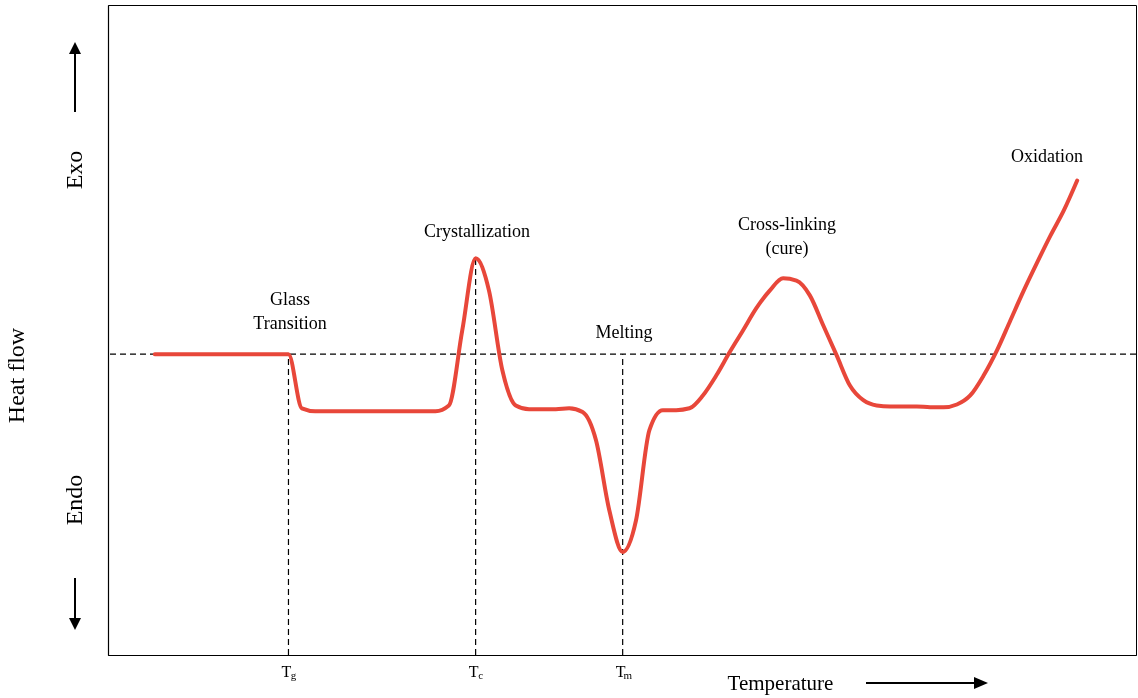 This screenshot has width=1138, height=698. Describe the element at coordinates (787, 236) in the screenshot. I see `annotation: Cross-linking (cure)` at that location.